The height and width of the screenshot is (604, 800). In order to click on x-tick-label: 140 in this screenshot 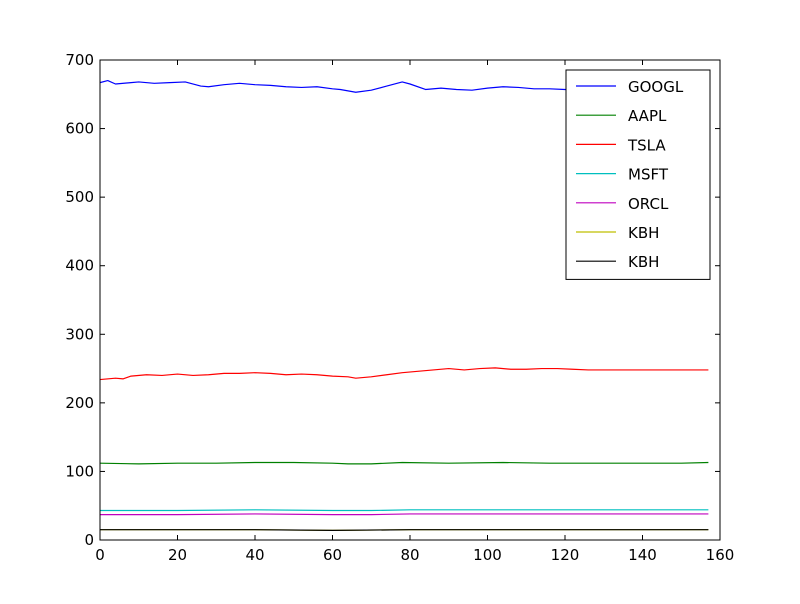, I will do `click(642, 555)`.